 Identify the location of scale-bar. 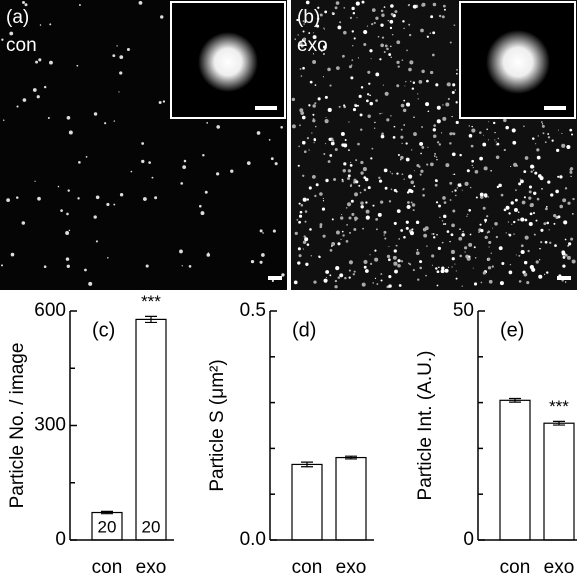
(564, 278).